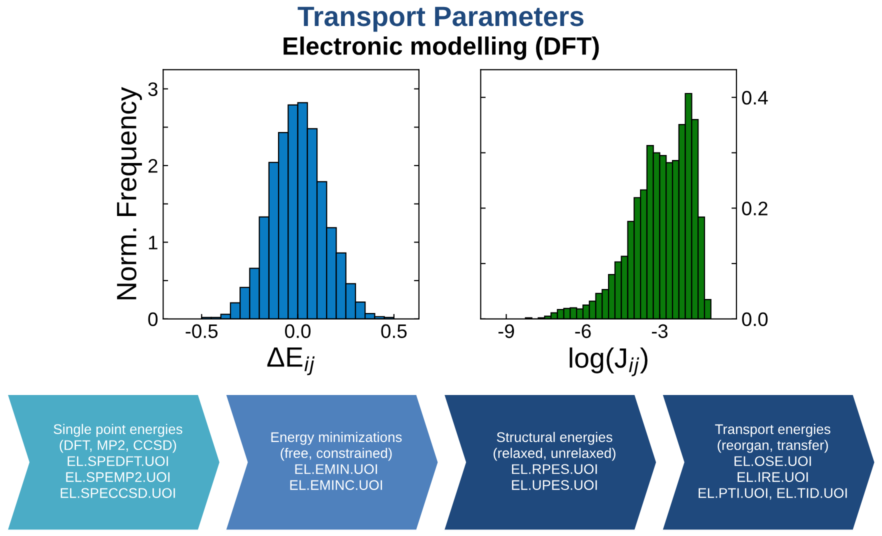 The height and width of the screenshot is (536, 882). I want to click on x-tick-label: -0.5, so click(202, 331).